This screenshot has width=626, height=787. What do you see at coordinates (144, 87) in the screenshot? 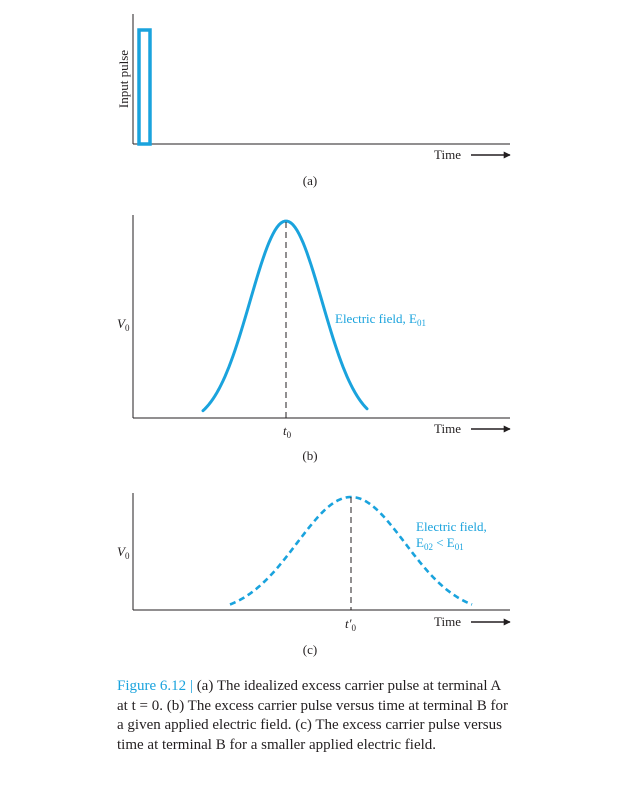
I see `input-pulse-rect` at bounding box center [144, 87].